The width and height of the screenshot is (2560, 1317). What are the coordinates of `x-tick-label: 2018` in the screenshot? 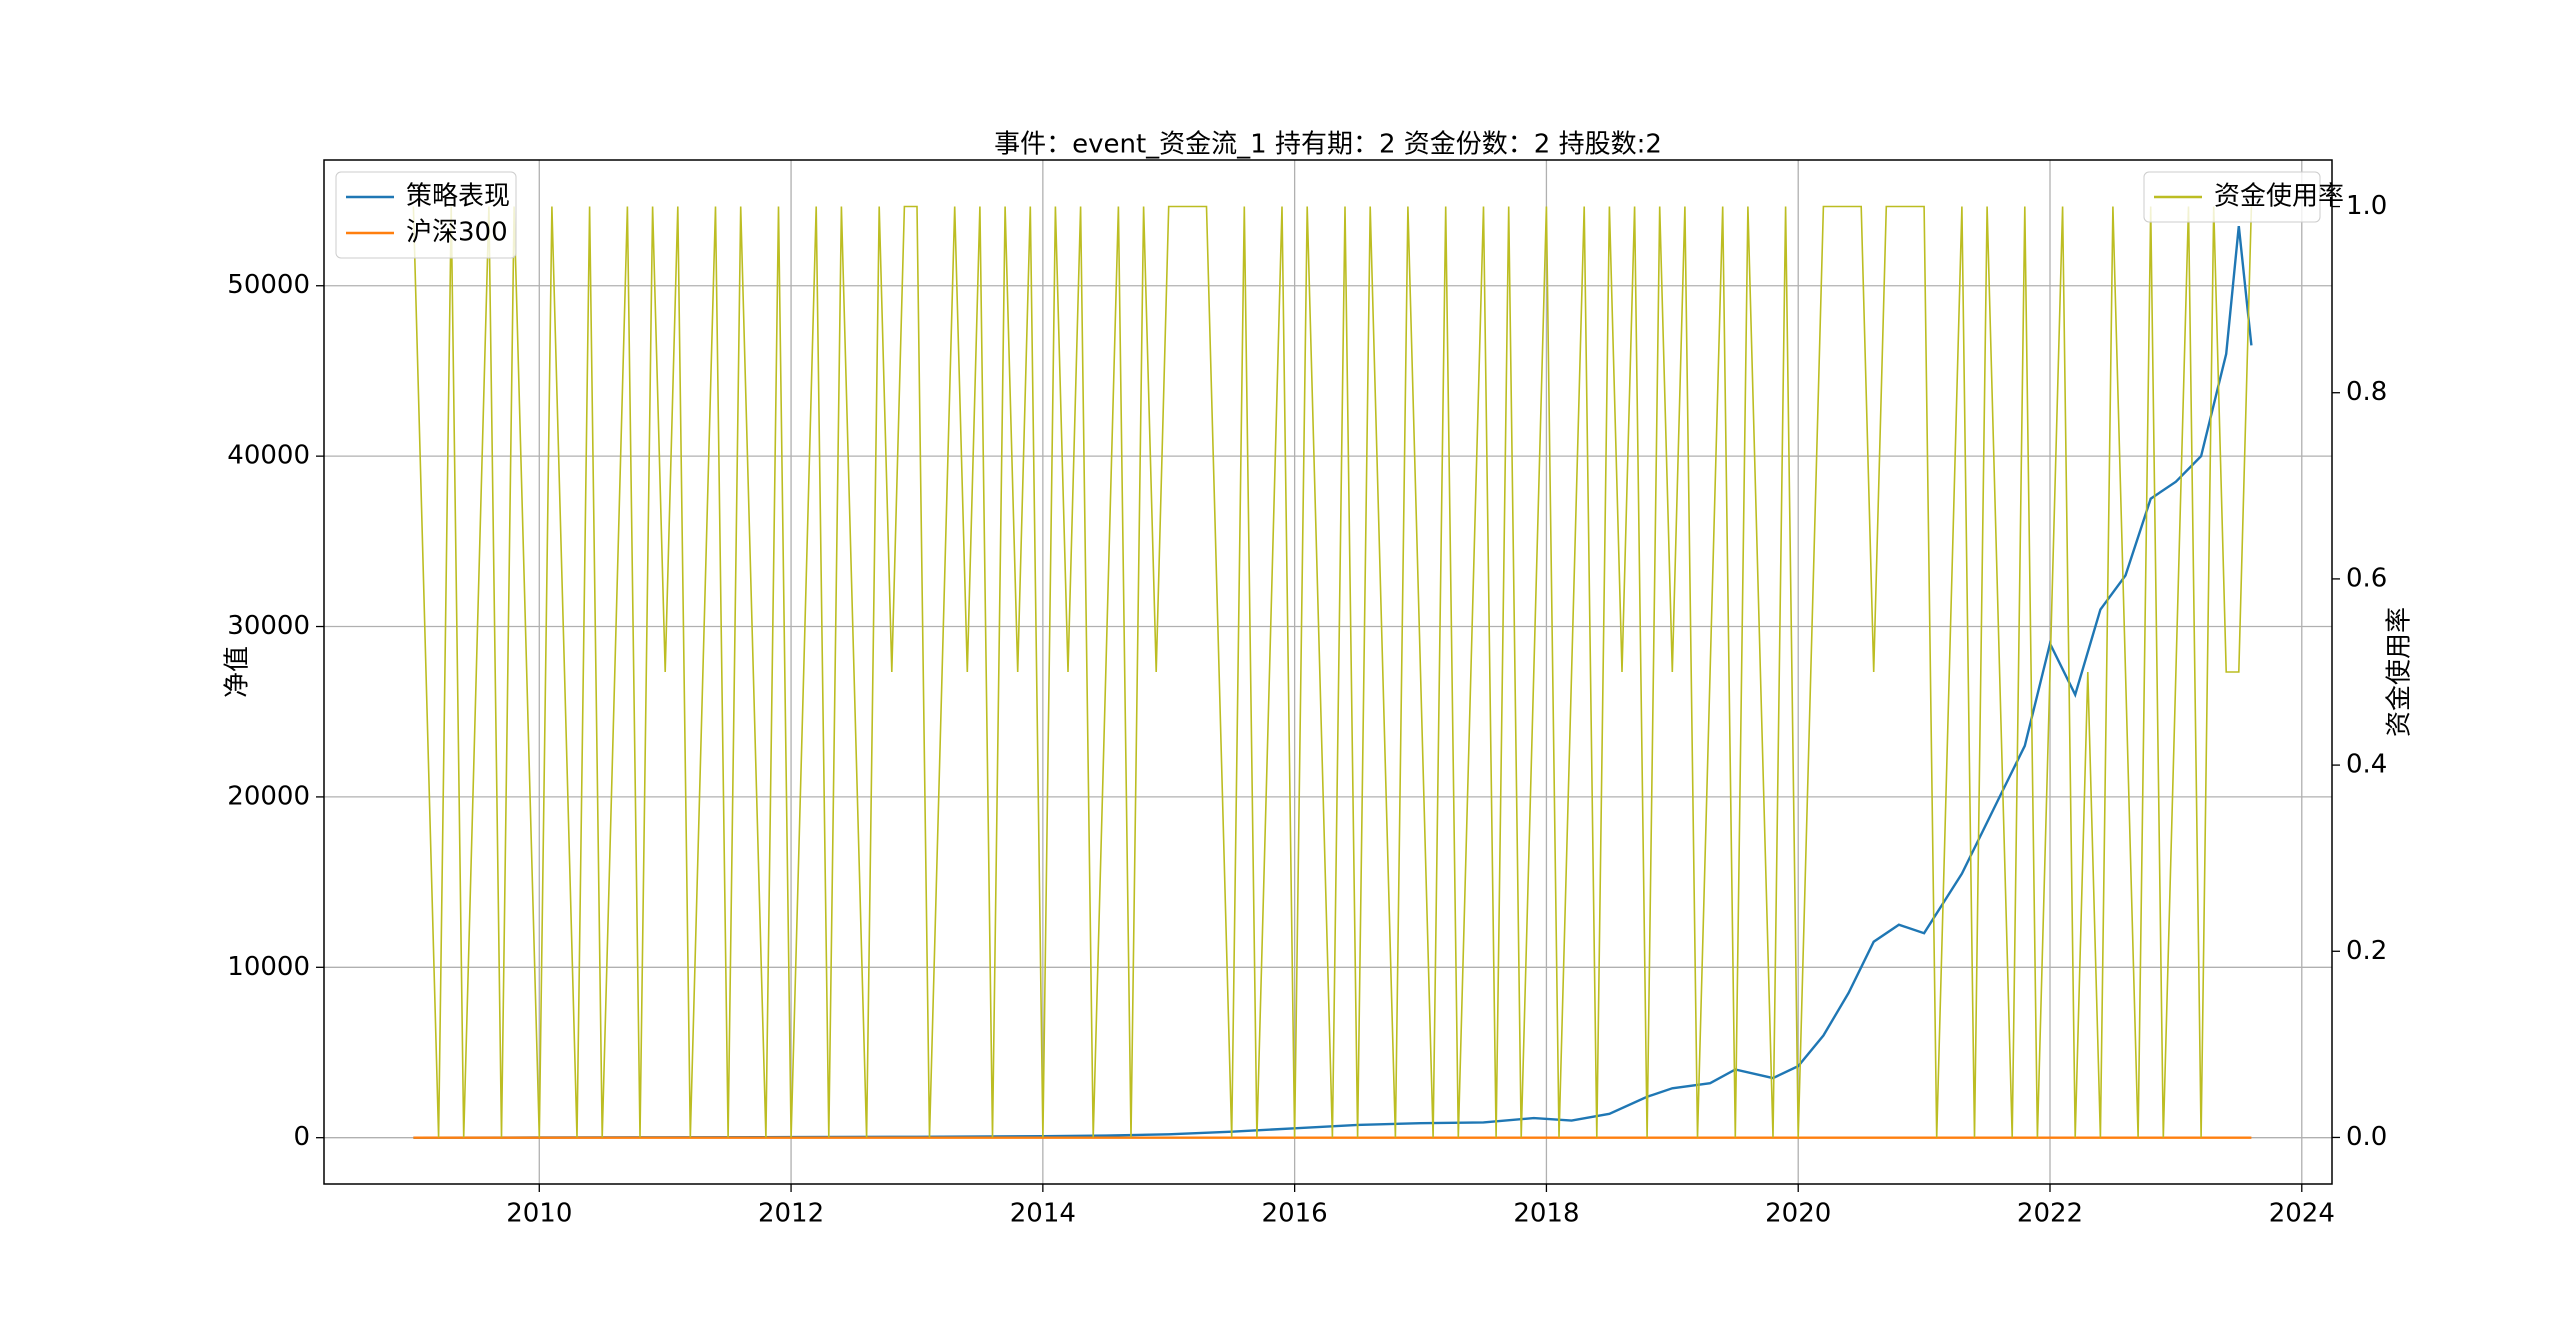 It's located at (1546, 1214).